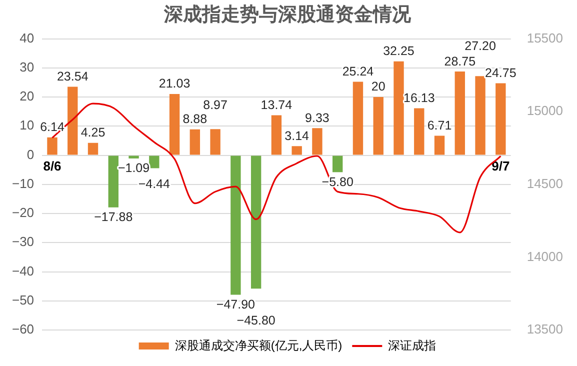  What do you see at coordinates (545, 183) in the screenshot?
I see `y2-tick-label: 14500` at bounding box center [545, 183].